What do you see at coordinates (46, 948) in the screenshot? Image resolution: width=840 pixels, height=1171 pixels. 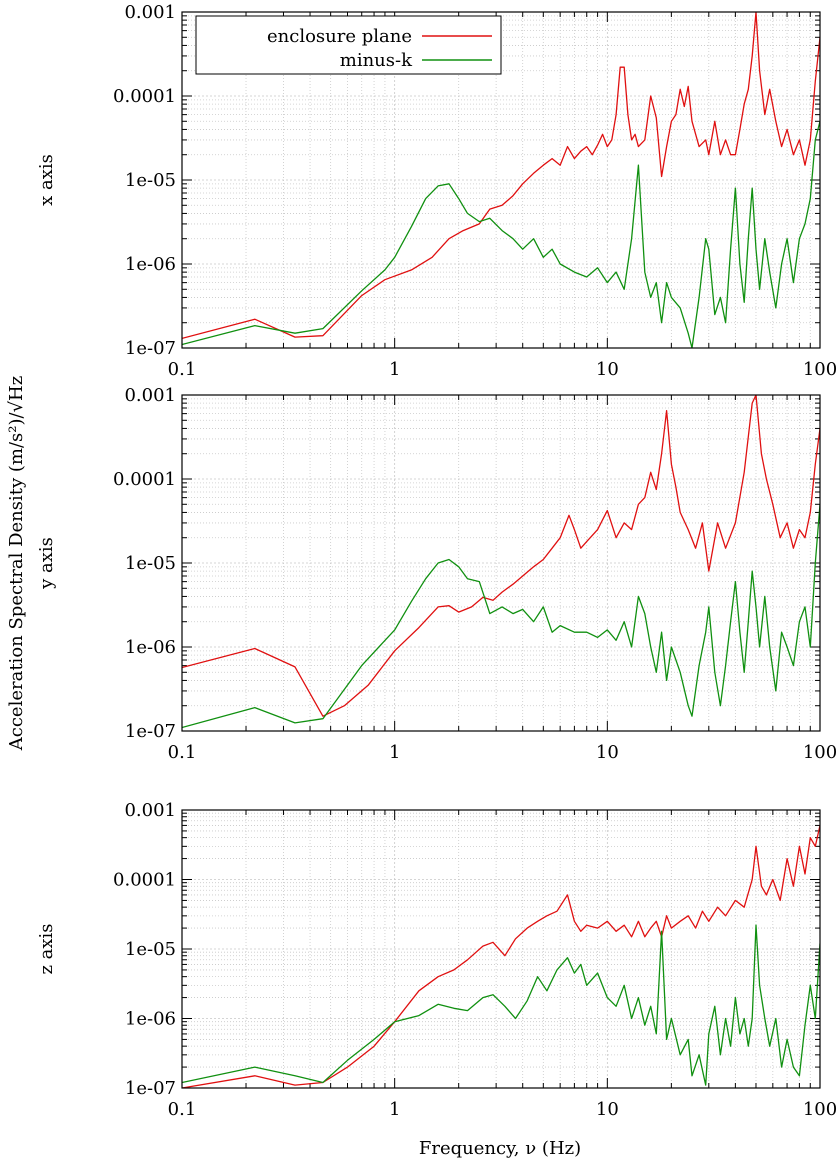 I see `panel-label: z axis` at bounding box center [46, 948].